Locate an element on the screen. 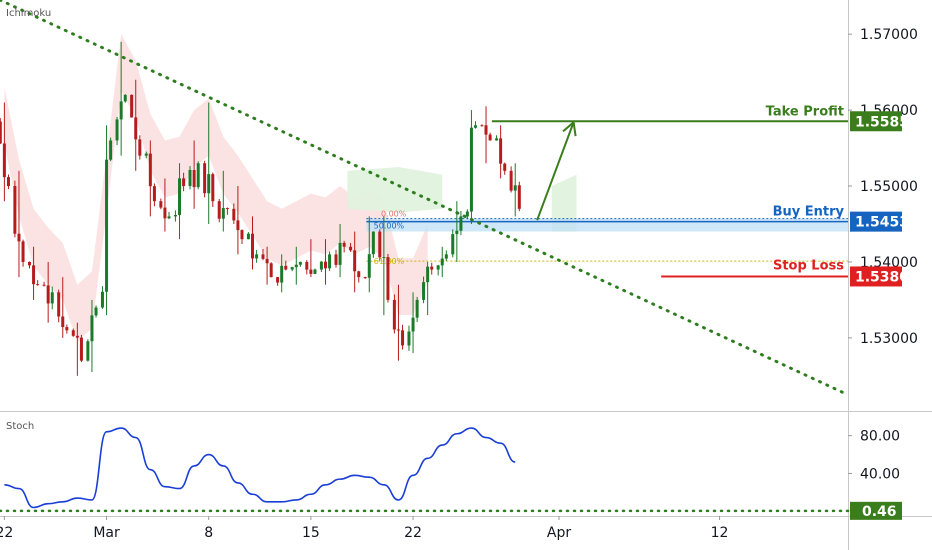 This screenshot has width=932, height=550. stoch-tick-label: 80.00 is located at coordinates (880, 437).